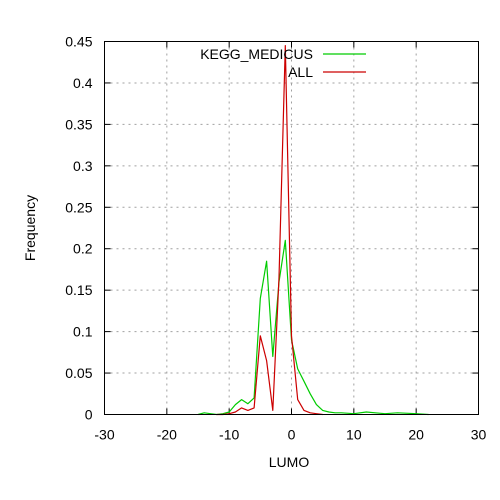 The height and width of the screenshot is (500, 500). I want to click on legend: KEGG_MEDICUS ALL, so click(283, 63).